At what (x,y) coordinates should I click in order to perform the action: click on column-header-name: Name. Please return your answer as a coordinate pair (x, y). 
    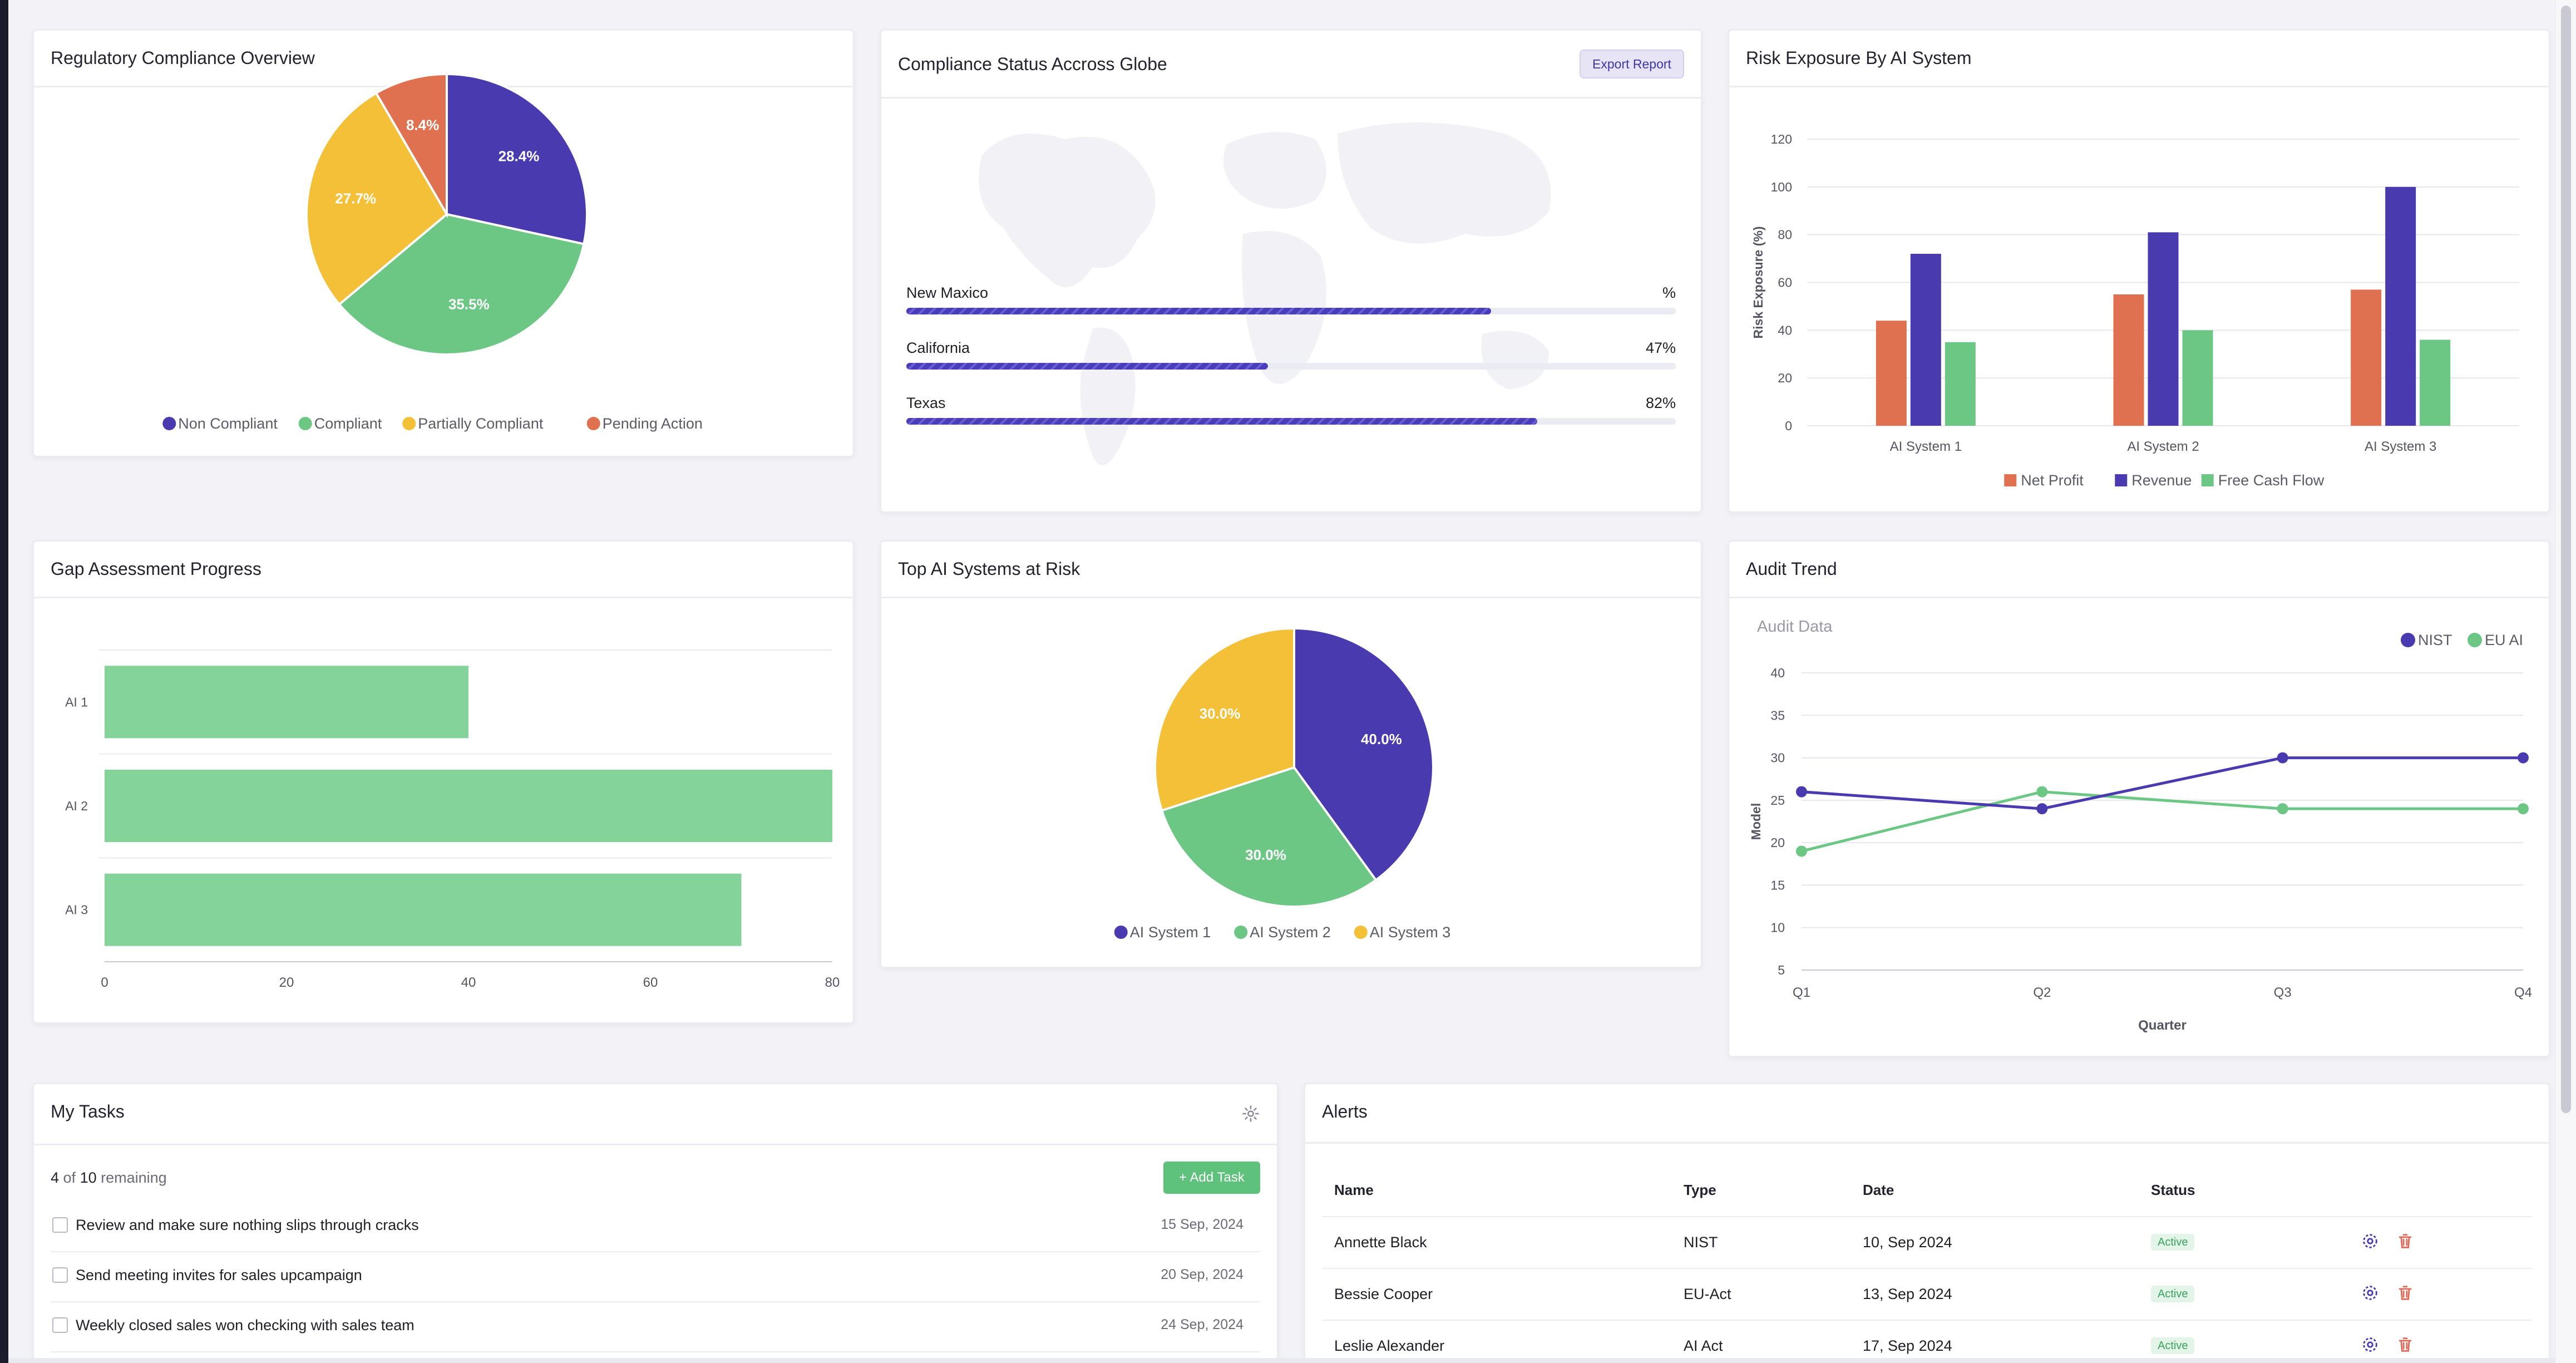
    Looking at the image, I should click on (1354, 1190).